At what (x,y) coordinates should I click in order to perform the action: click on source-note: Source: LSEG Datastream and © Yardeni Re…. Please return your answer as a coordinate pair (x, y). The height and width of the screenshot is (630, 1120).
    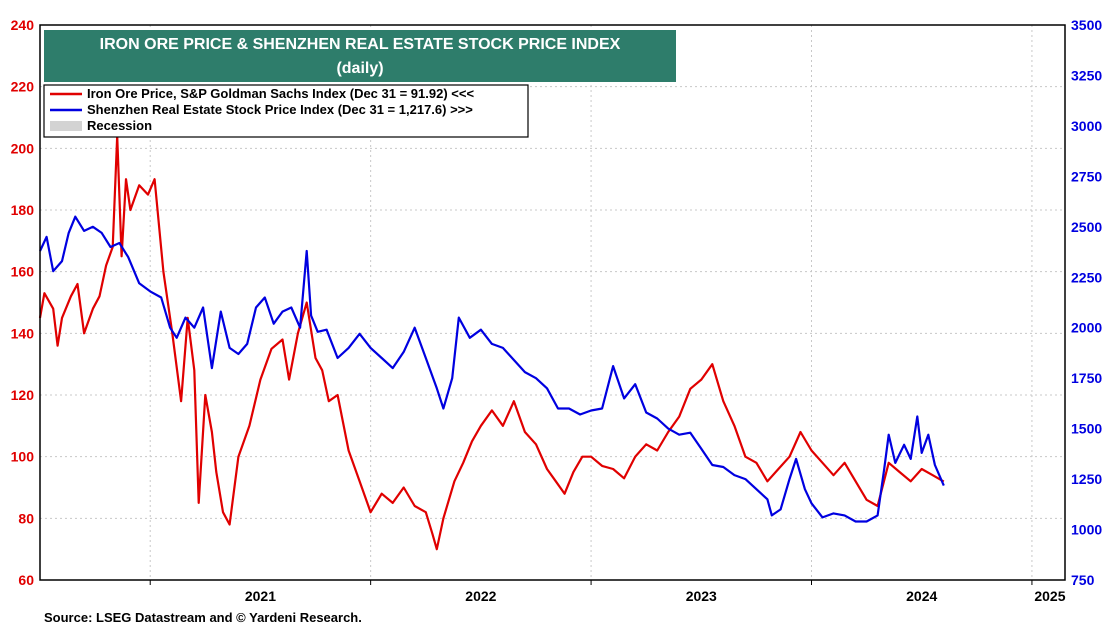
    Looking at the image, I should click on (203, 617).